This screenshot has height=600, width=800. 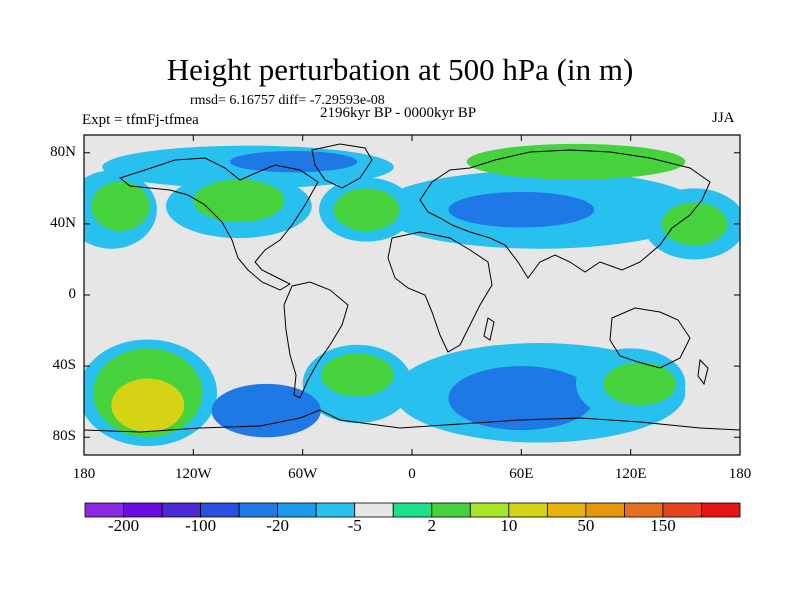 I want to click on colorbar-label: 50, so click(x=586, y=525).